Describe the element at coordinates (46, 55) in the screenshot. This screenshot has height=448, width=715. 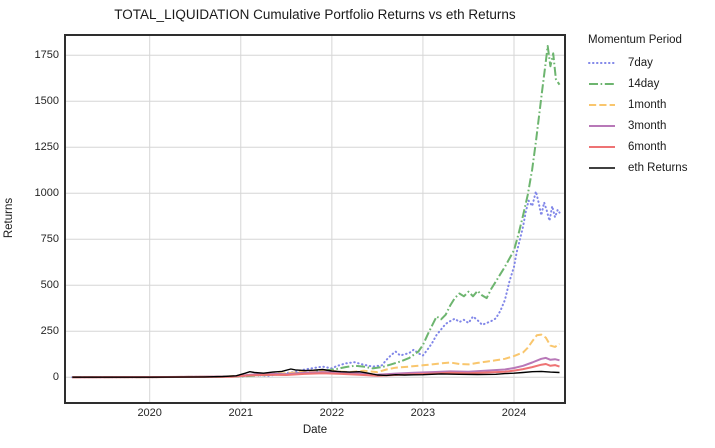
I see `y-tick-label: 1750` at that location.